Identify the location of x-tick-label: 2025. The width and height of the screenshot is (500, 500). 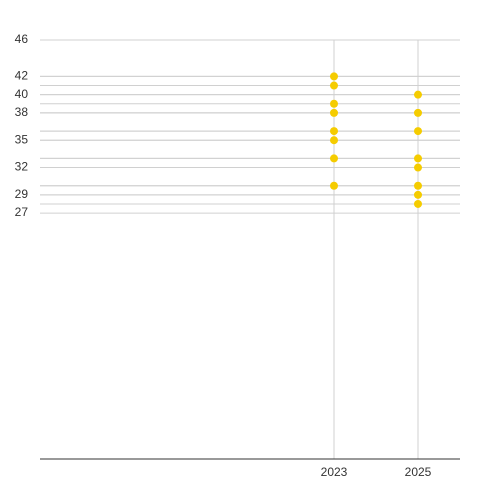
(418, 472).